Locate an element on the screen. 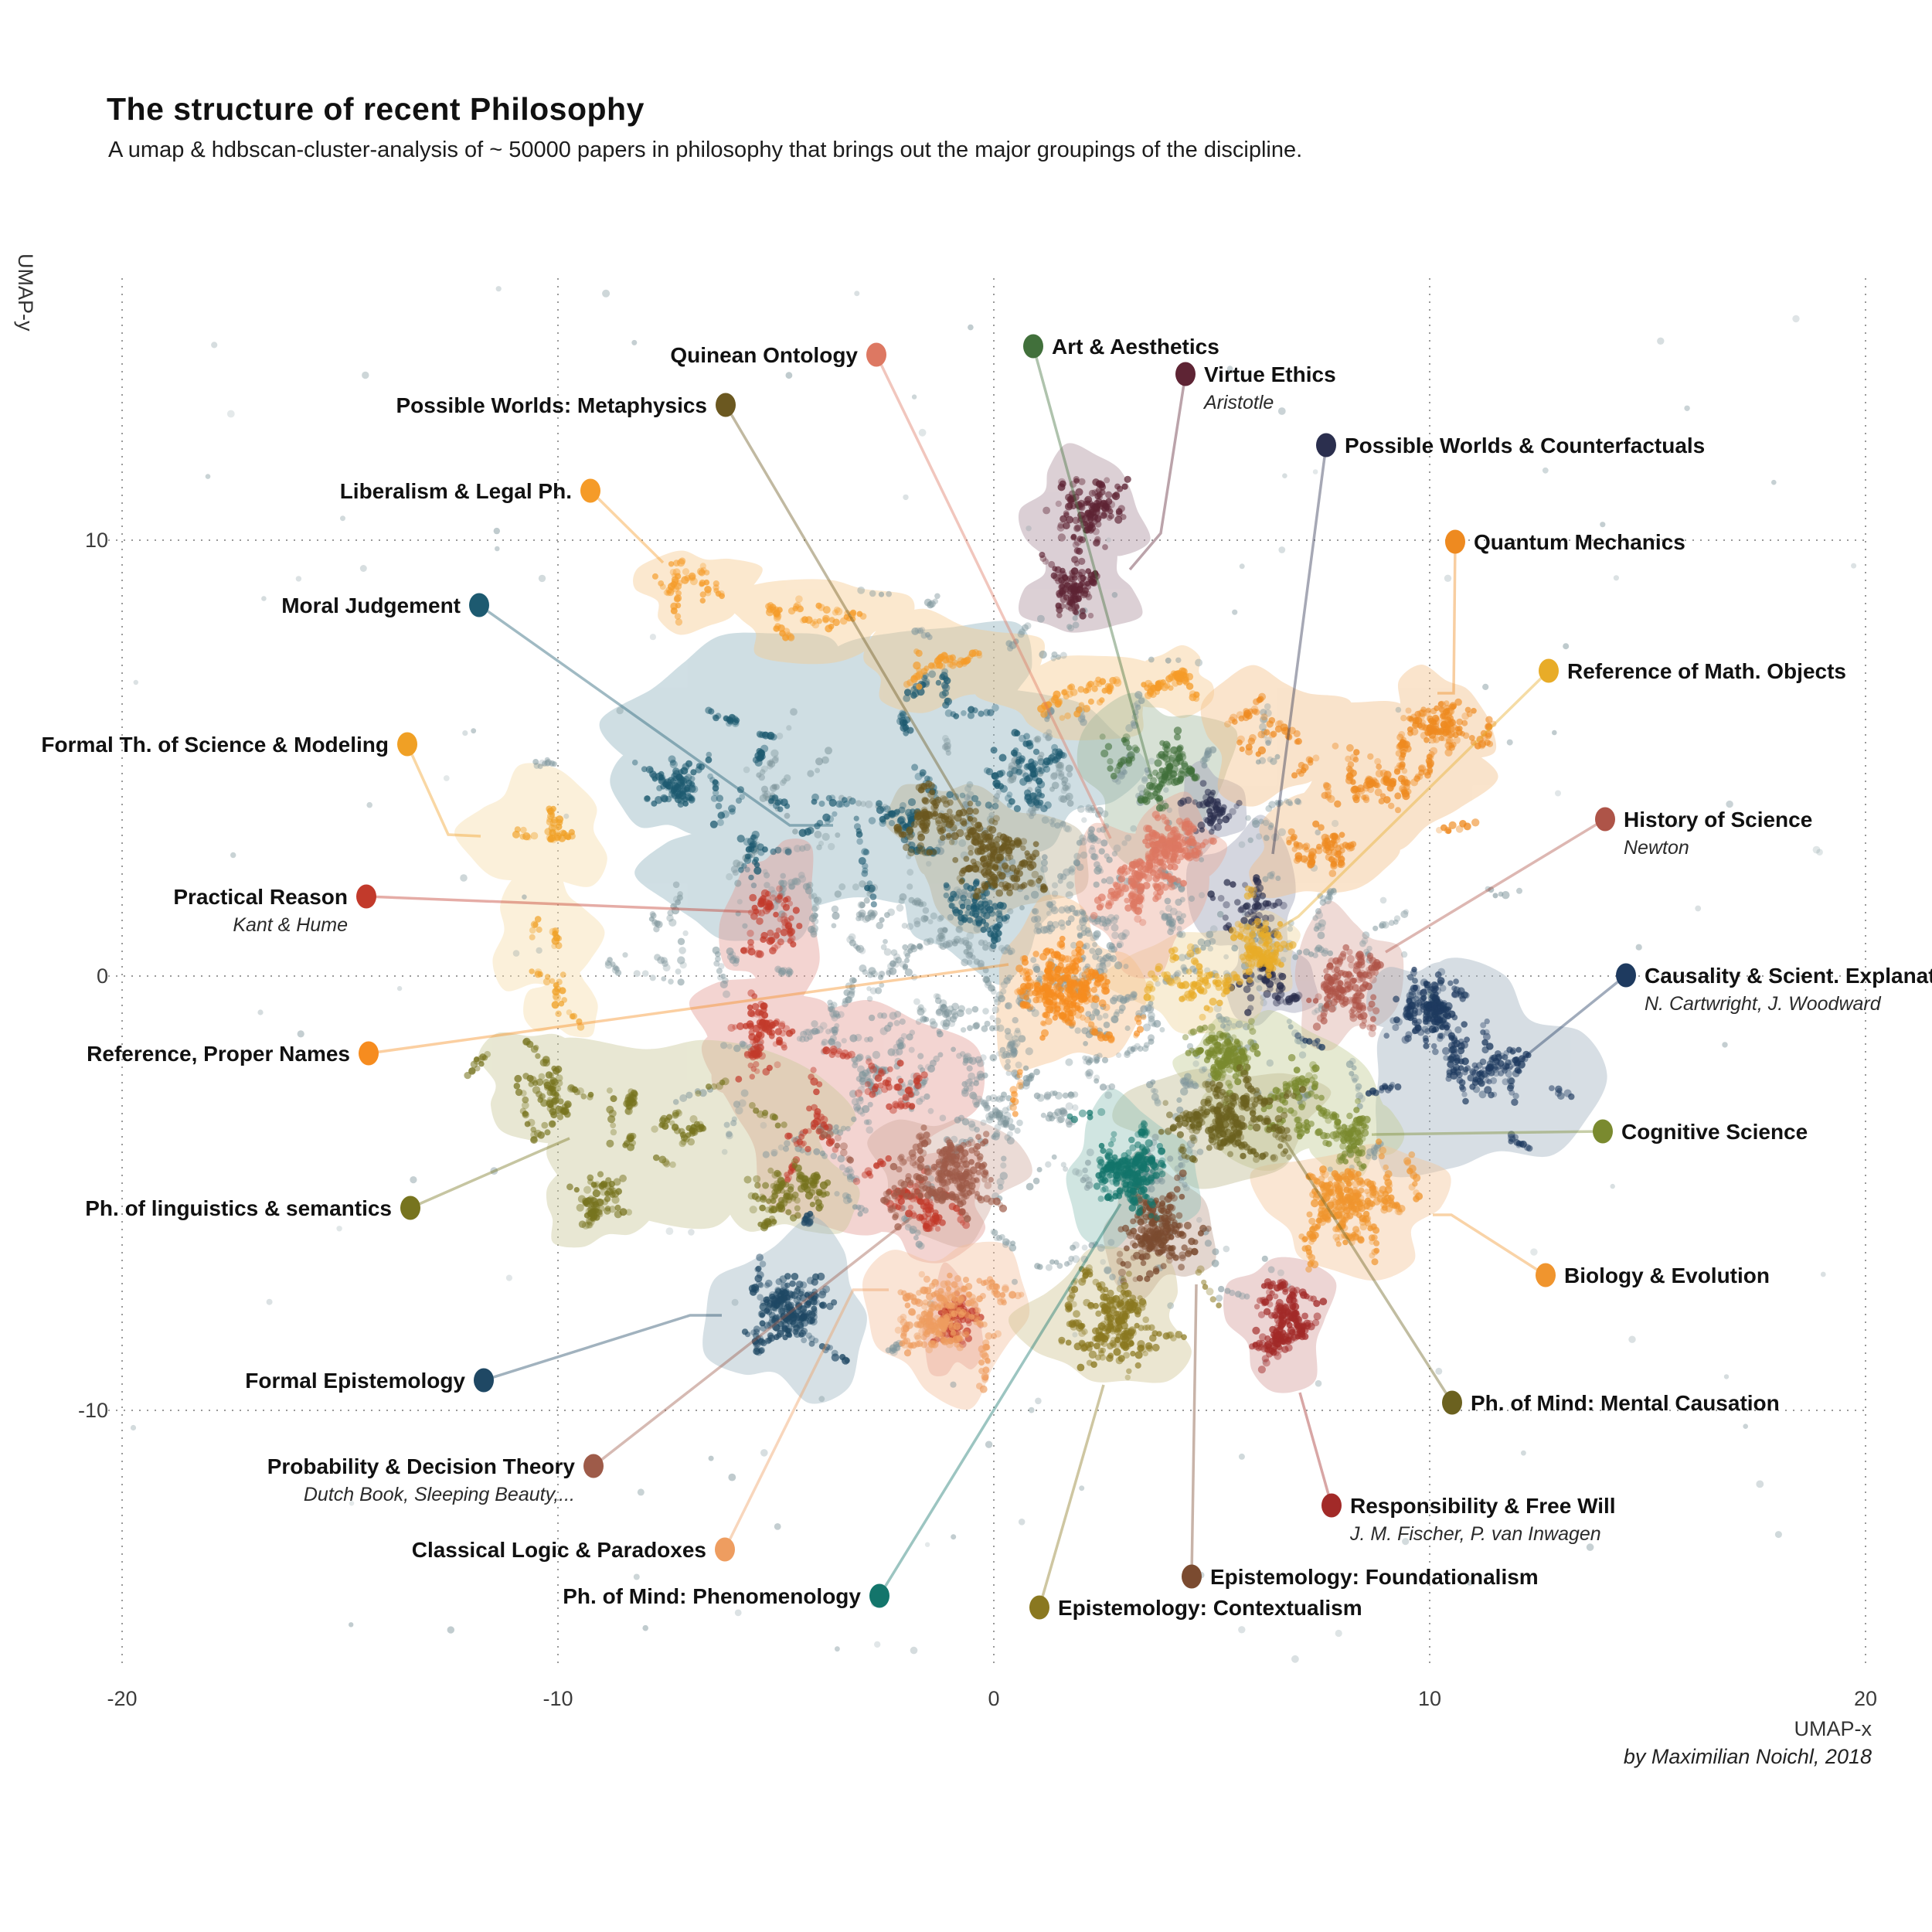 This screenshot has height=1932, width=1932. points-liberalism-legal is located at coordinates (926, 639).